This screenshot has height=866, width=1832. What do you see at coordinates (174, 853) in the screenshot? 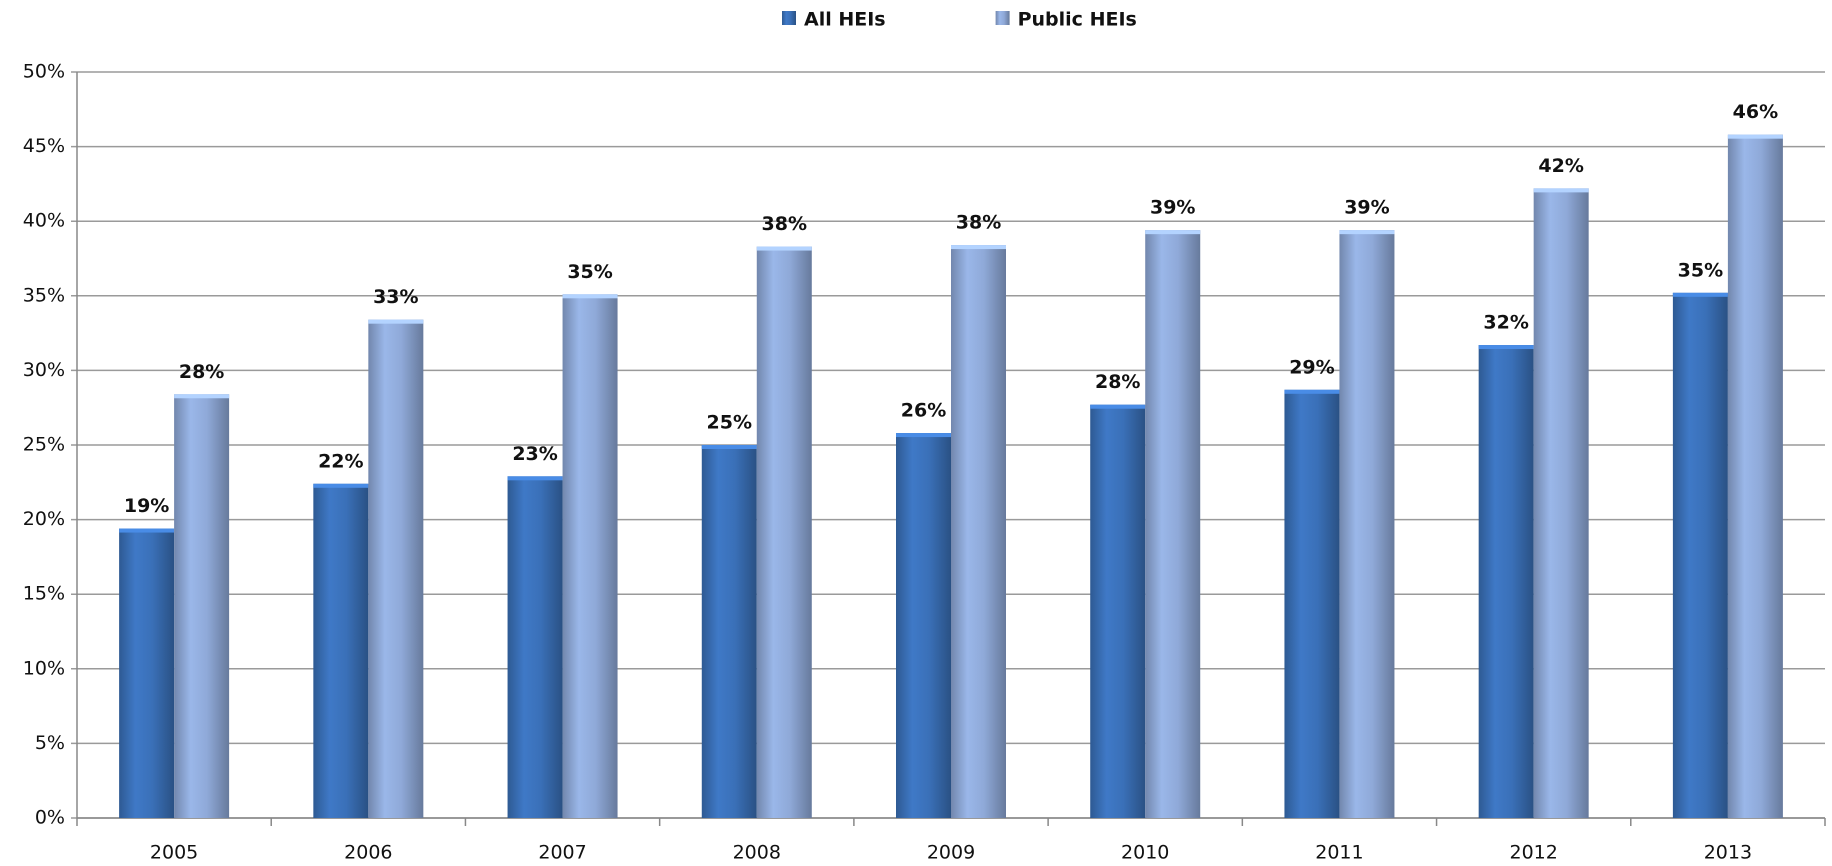
I see `x-tick-label: 2005` at bounding box center [174, 853].